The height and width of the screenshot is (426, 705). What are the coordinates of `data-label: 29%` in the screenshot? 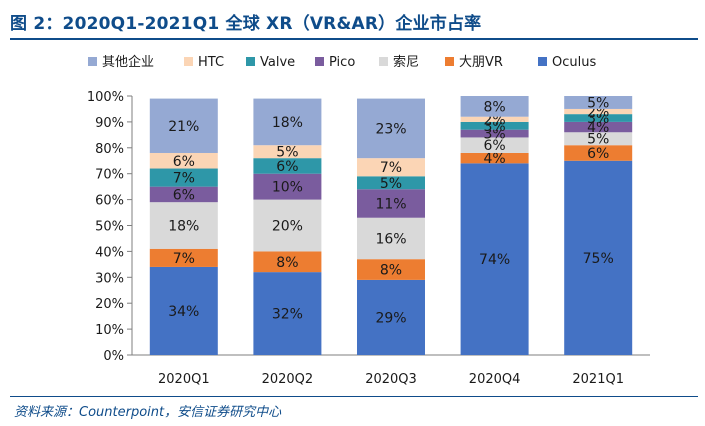 It's located at (390, 318).